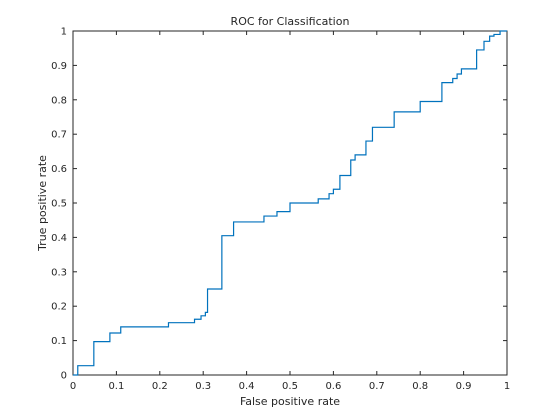 This screenshot has height=420, width=560. I want to click on x-tick-label: 1, so click(507, 386).